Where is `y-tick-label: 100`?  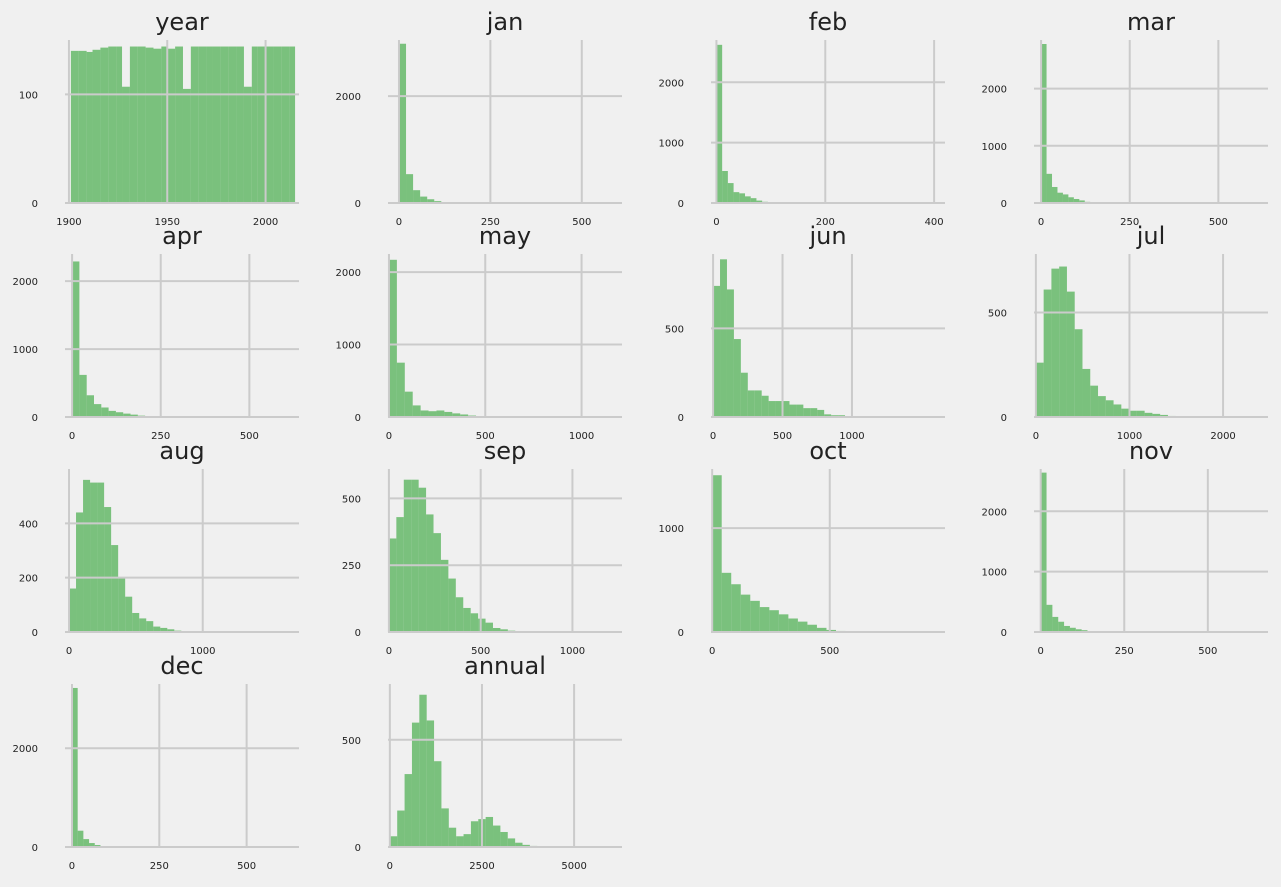
y-tick-label: 100 is located at coordinates (28, 95).